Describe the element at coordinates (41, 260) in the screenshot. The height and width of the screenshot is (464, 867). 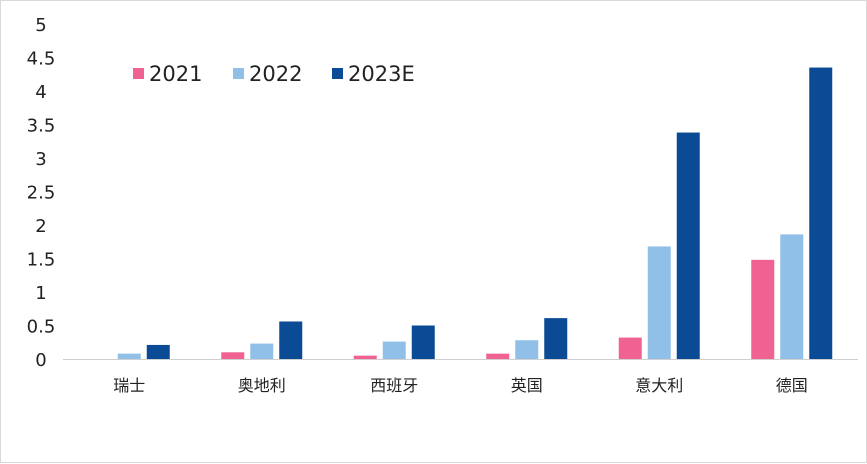
I see `y-tick-label: 1.5` at that location.